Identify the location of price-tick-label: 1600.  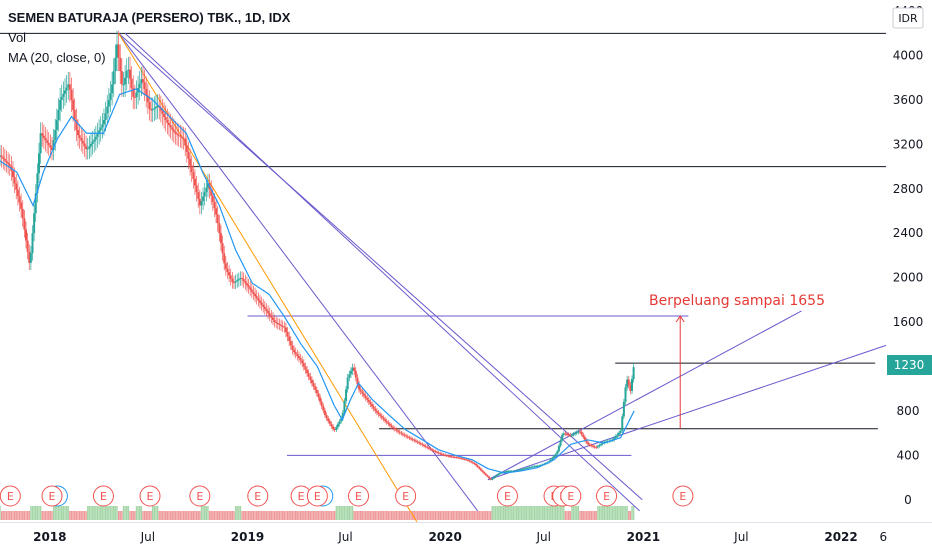
(908, 322).